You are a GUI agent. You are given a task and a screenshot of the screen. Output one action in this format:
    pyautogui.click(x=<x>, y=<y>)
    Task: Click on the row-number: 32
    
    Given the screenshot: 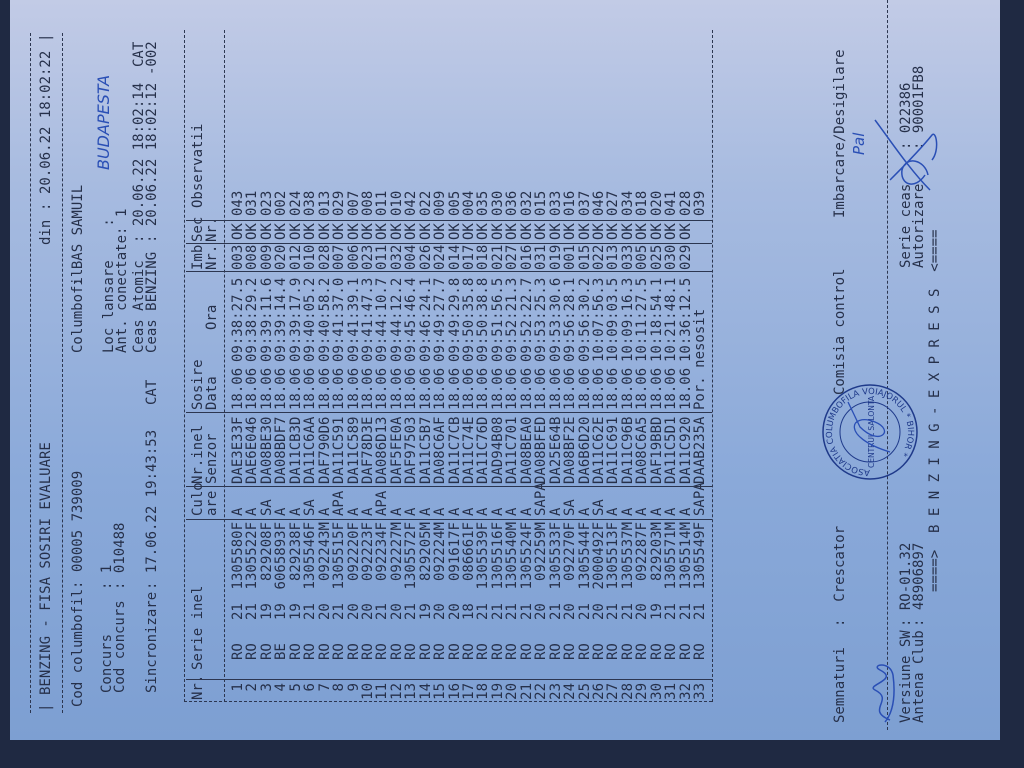 What is the action you would take?
    pyautogui.click(x=685, y=691)
    